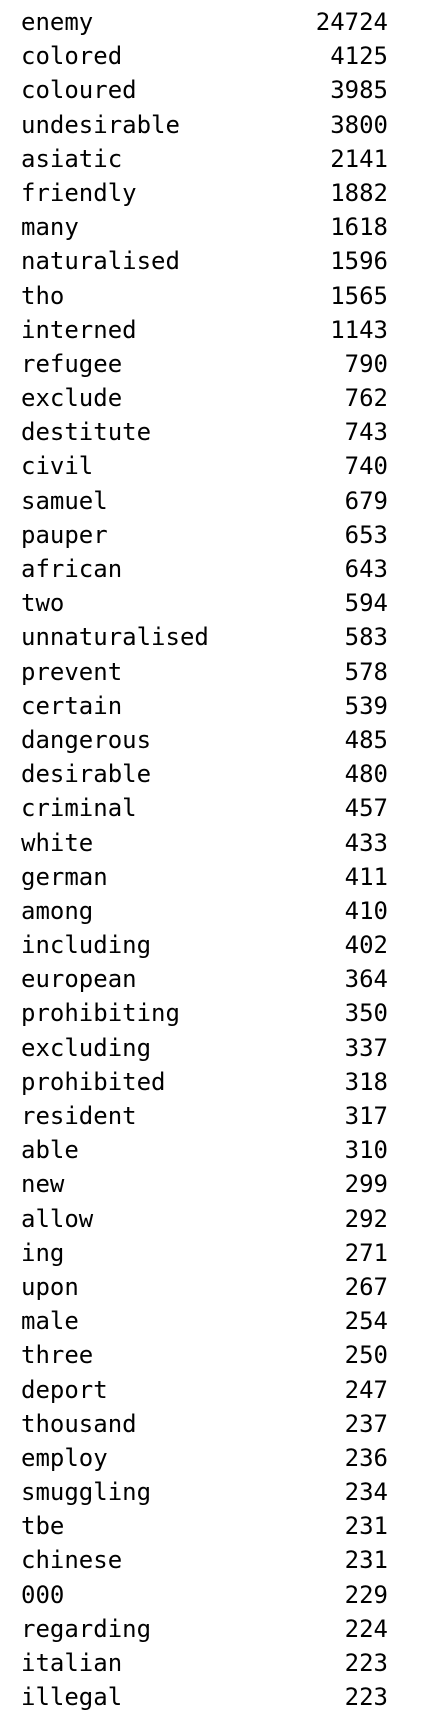 This screenshot has height=1714, width=430. What do you see at coordinates (366, 1663) in the screenshot?
I see `word-count: 223` at bounding box center [366, 1663].